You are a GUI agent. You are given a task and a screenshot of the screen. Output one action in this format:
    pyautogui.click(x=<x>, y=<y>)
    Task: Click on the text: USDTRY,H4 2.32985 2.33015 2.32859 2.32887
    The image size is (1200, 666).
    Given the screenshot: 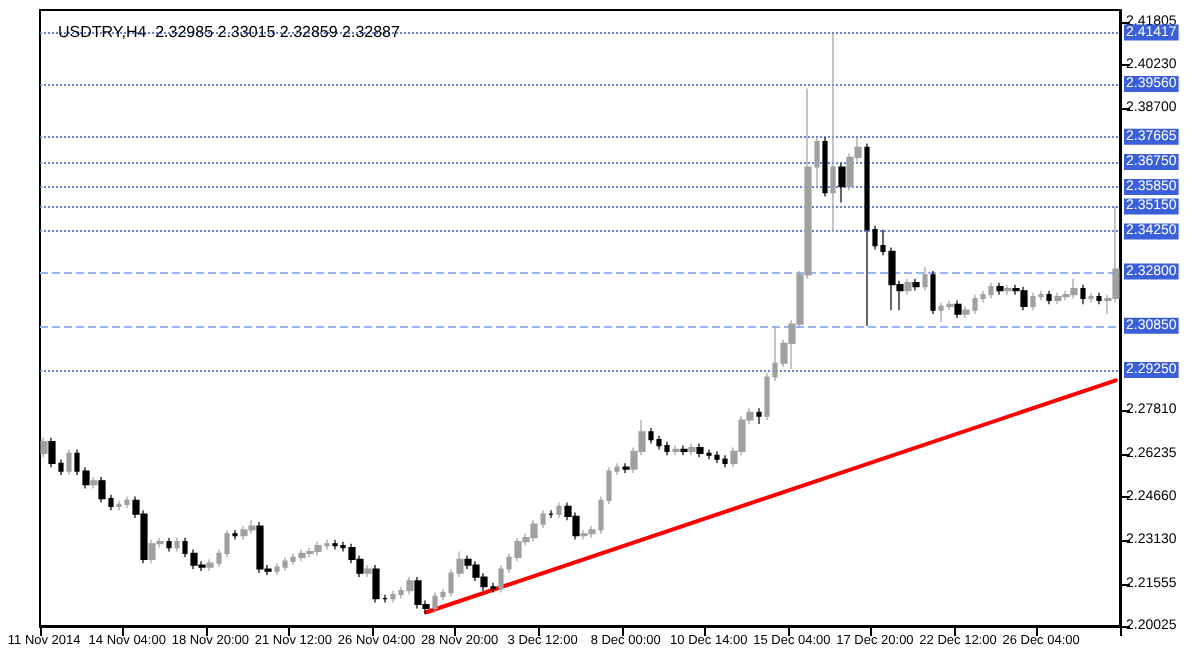 What is the action you would take?
    pyautogui.click(x=229, y=32)
    